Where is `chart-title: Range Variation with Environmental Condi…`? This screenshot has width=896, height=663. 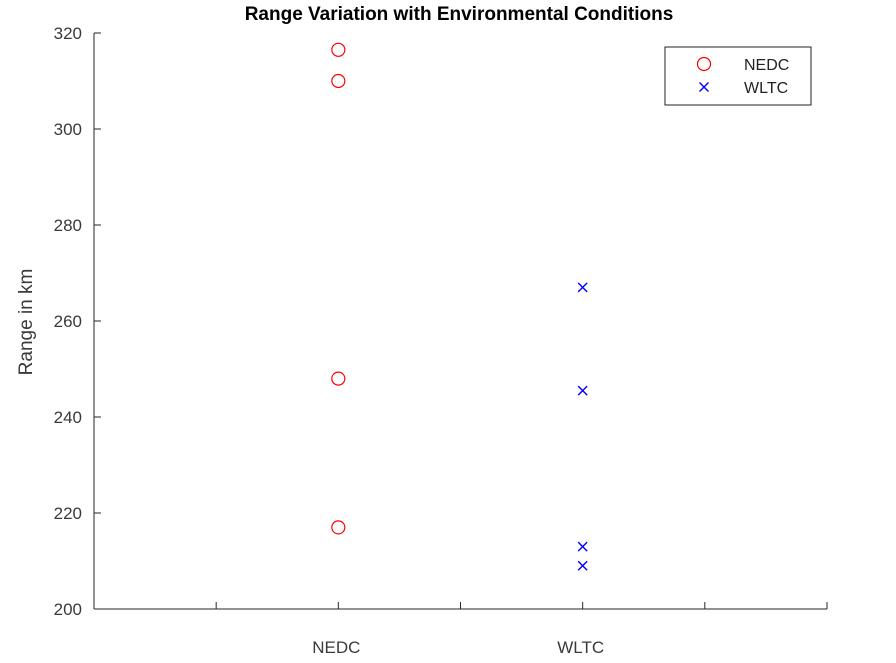
chart-title: Range Variation with Environmental Condi… is located at coordinates (459, 14).